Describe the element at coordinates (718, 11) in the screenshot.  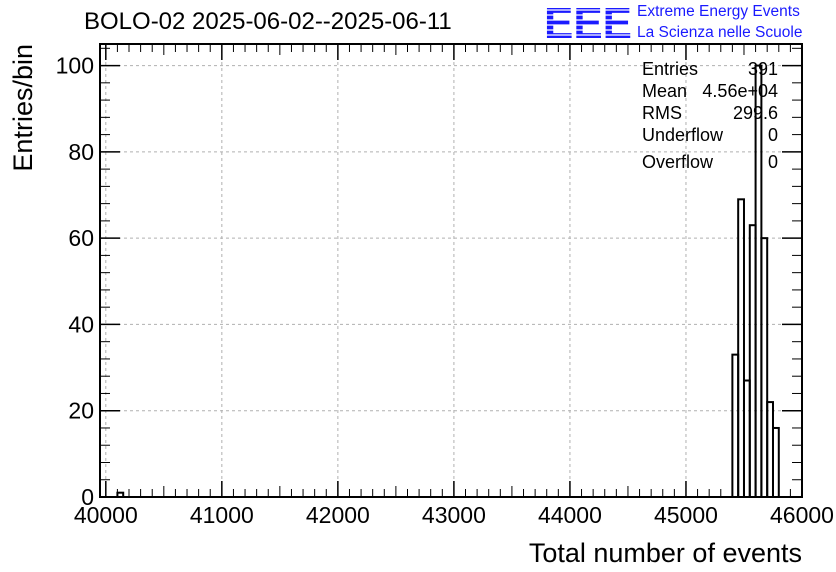
I see `logo-line-1: Extreme Energy Events` at that location.